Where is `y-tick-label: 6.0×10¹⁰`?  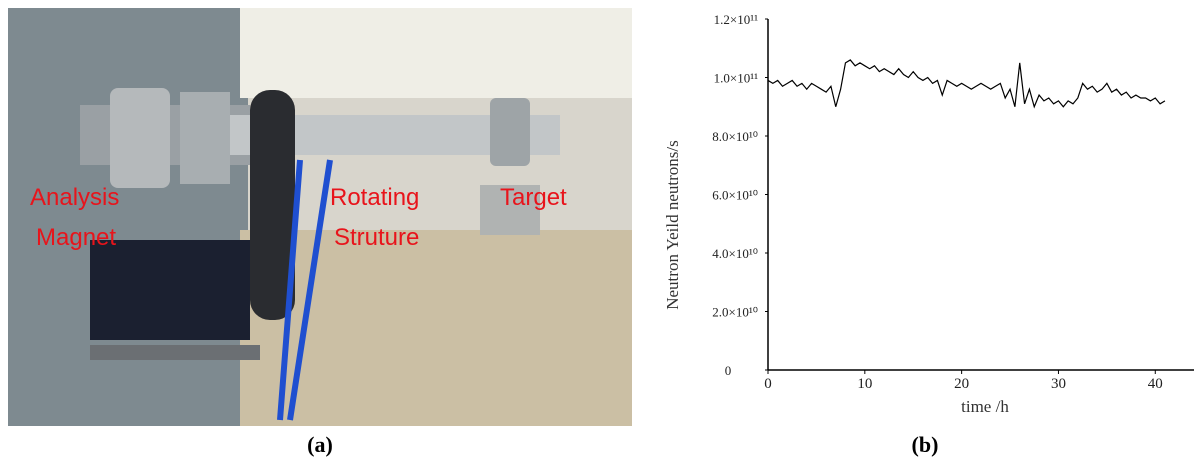 y-tick-label: 6.0×10¹⁰ is located at coordinates (735, 195).